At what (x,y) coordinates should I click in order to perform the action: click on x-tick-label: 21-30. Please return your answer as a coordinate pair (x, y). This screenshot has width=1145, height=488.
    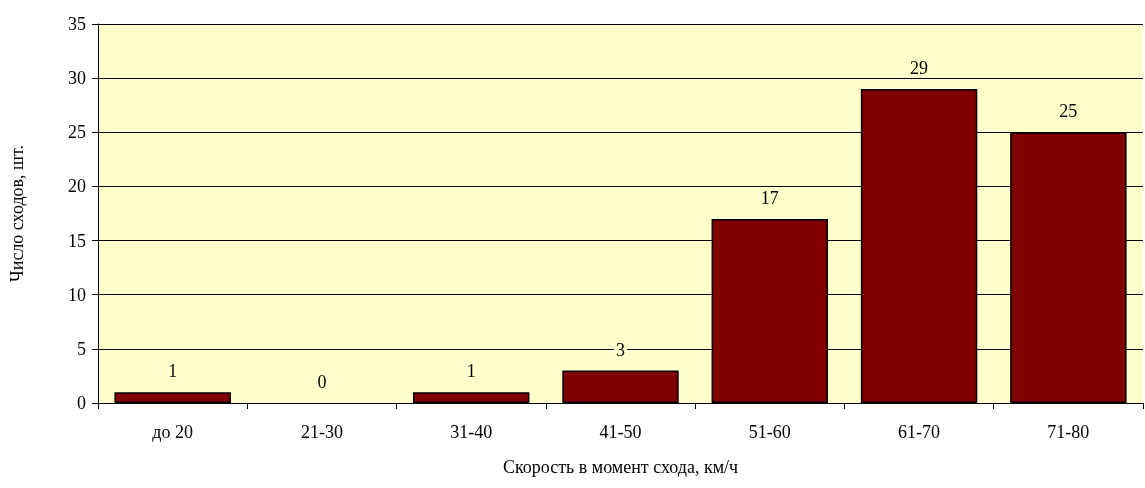
    Looking at the image, I should click on (321, 432).